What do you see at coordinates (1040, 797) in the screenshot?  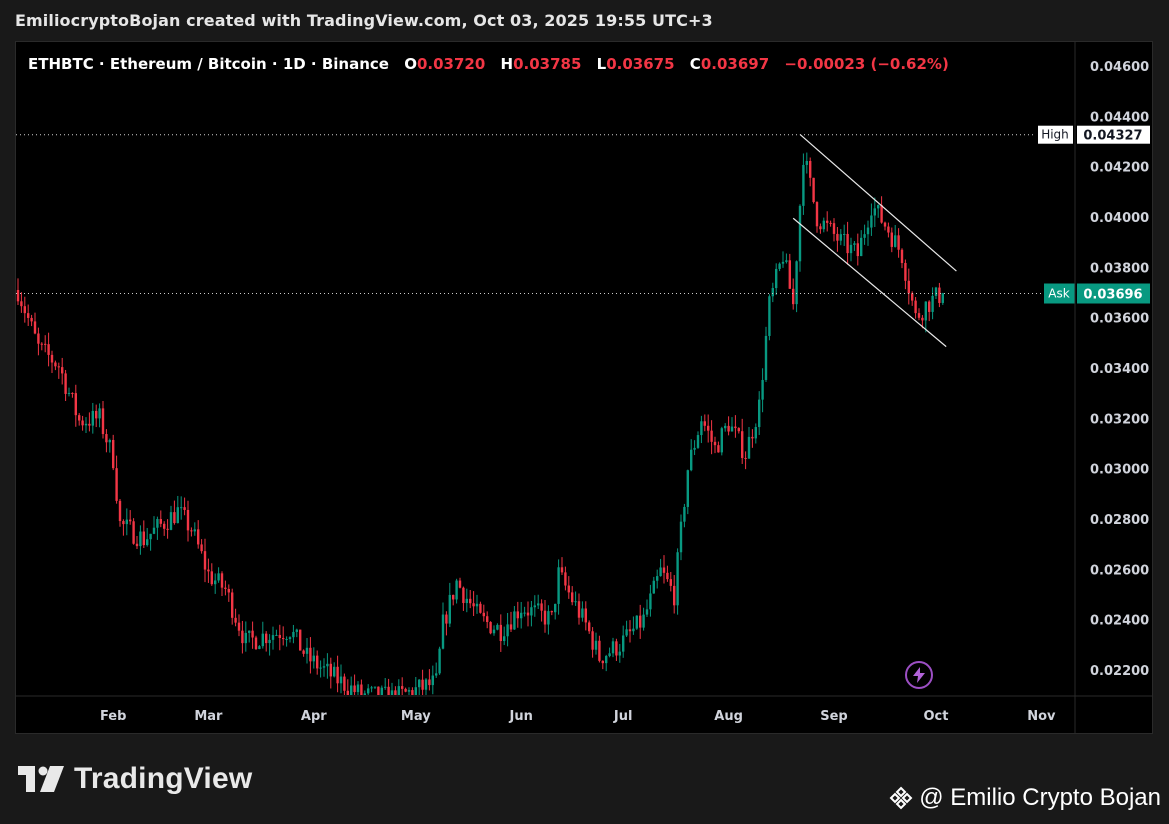 I see `author-label: @ Emilio Crypto Bojan` at bounding box center [1040, 797].